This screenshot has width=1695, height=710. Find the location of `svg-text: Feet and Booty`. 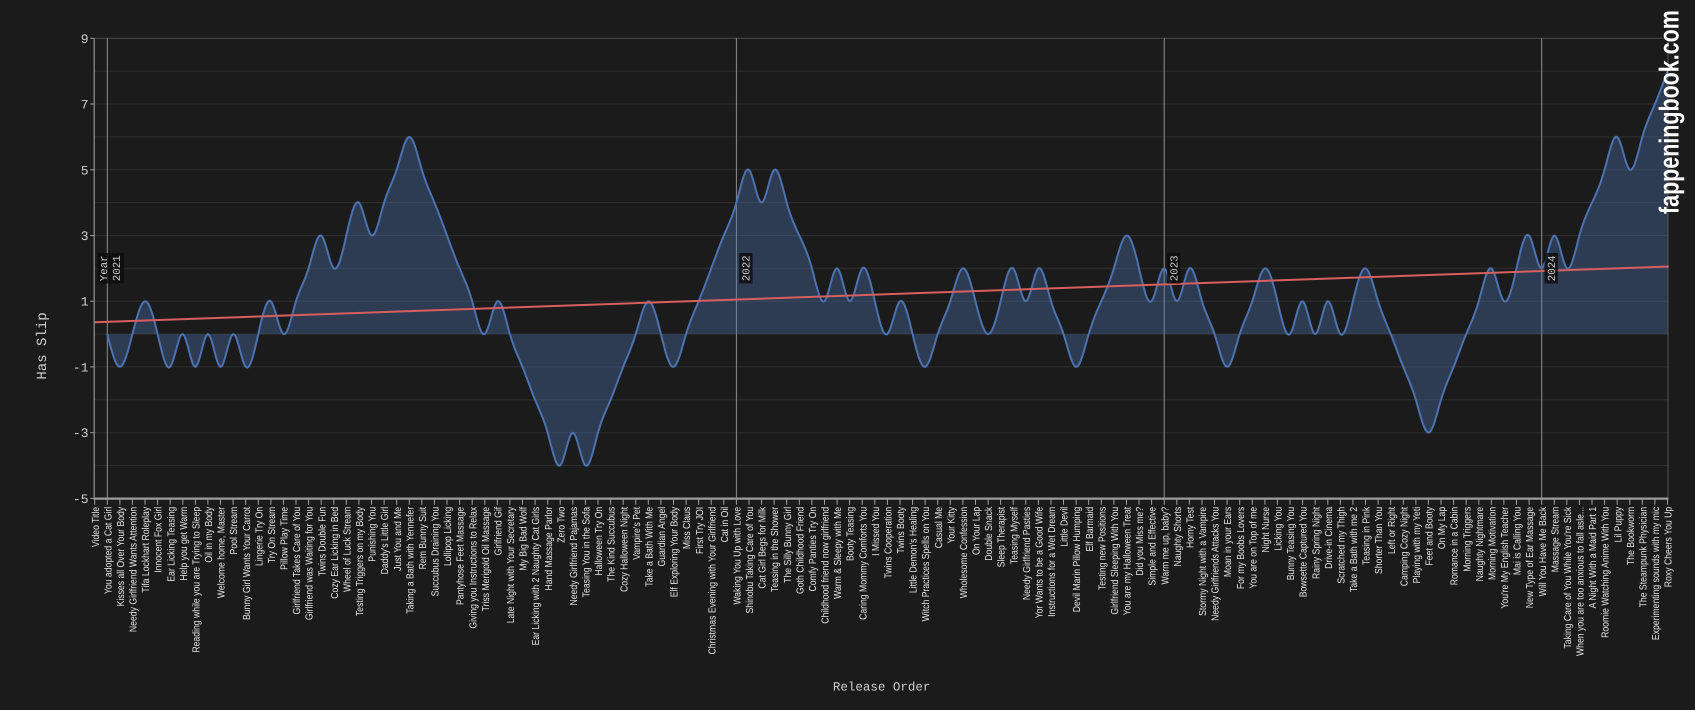

svg-text: Feet and Booty is located at coordinates (1430, 536).